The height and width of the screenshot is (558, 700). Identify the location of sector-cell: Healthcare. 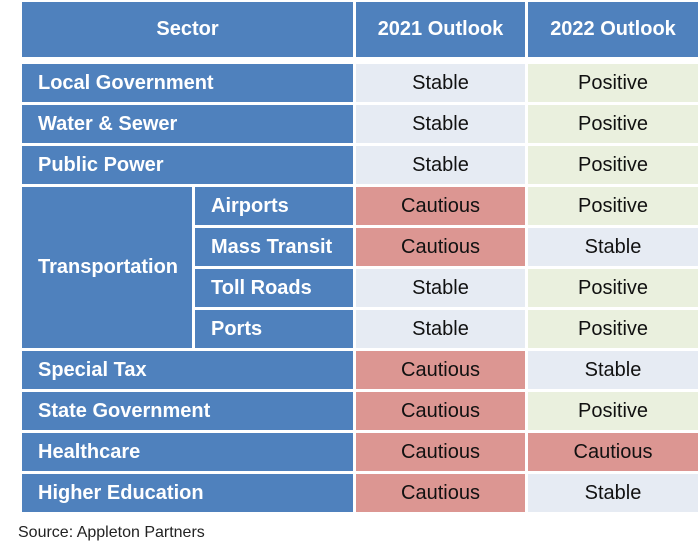
(189, 453).